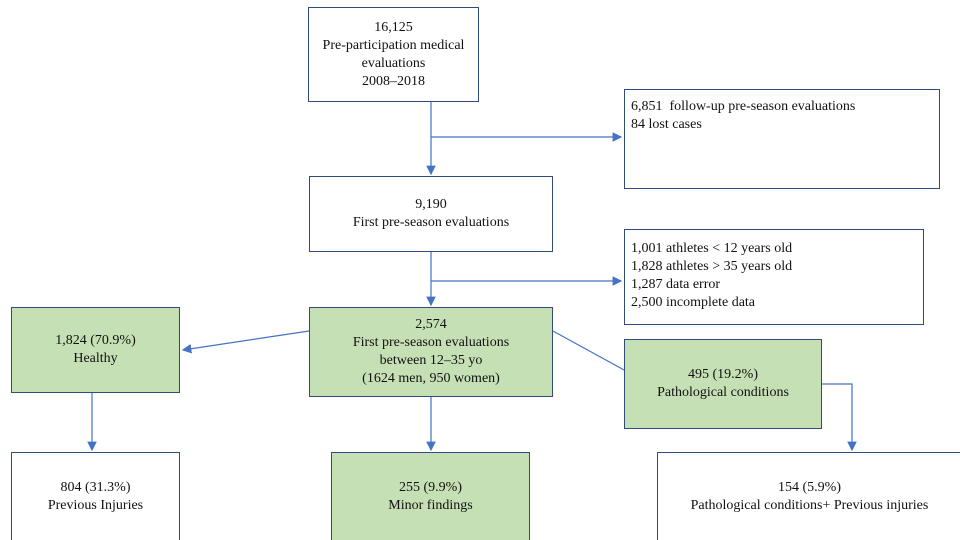 This screenshot has width=960, height=540. I want to click on node: 804 (31.3%) Previous Injuries, so click(95, 496).